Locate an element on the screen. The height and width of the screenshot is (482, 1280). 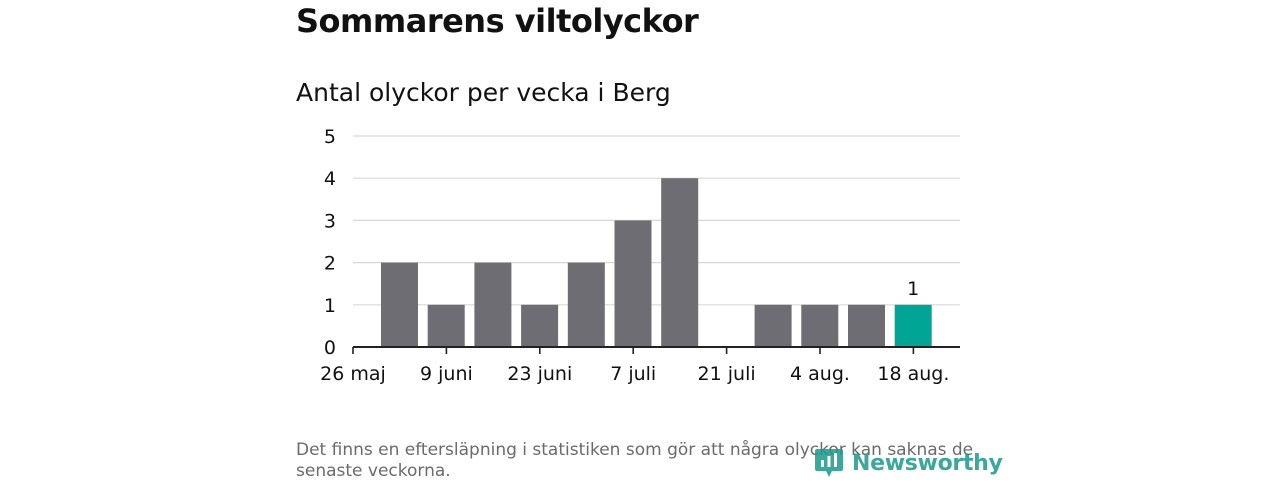
x-tick-label: 18 aug. is located at coordinates (913, 374).